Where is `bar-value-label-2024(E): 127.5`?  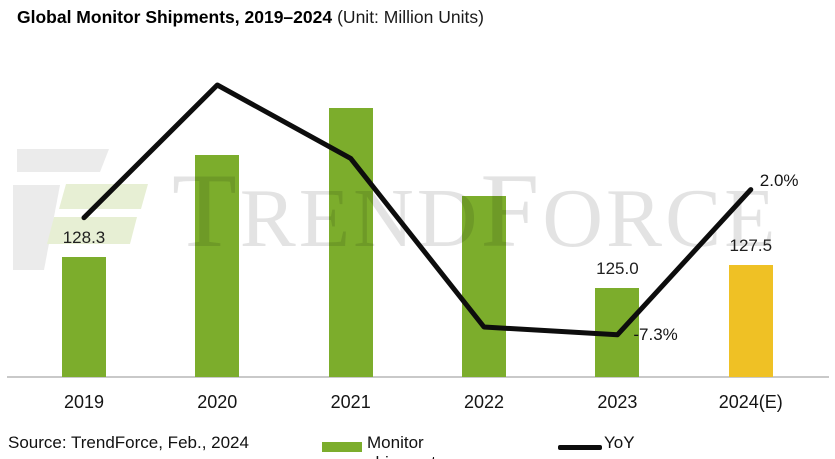 bar-value-label-2024(E): 127.5 is located at coordinates (751, 245).